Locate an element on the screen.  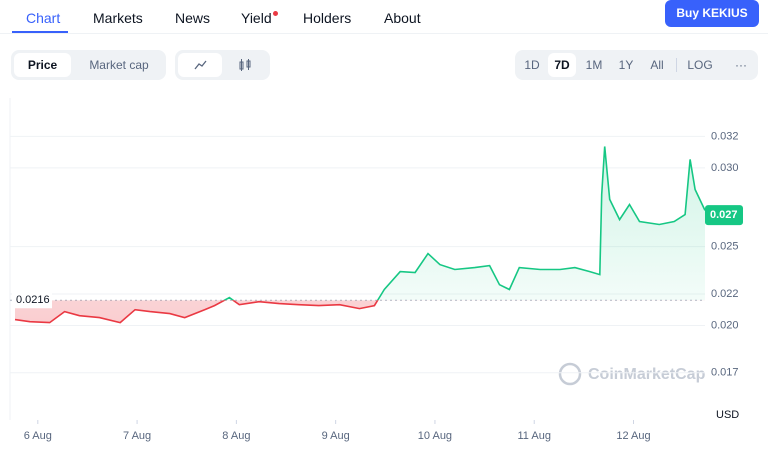
buy-button: Buy KEKIUS is located at coordinates (712, 13).